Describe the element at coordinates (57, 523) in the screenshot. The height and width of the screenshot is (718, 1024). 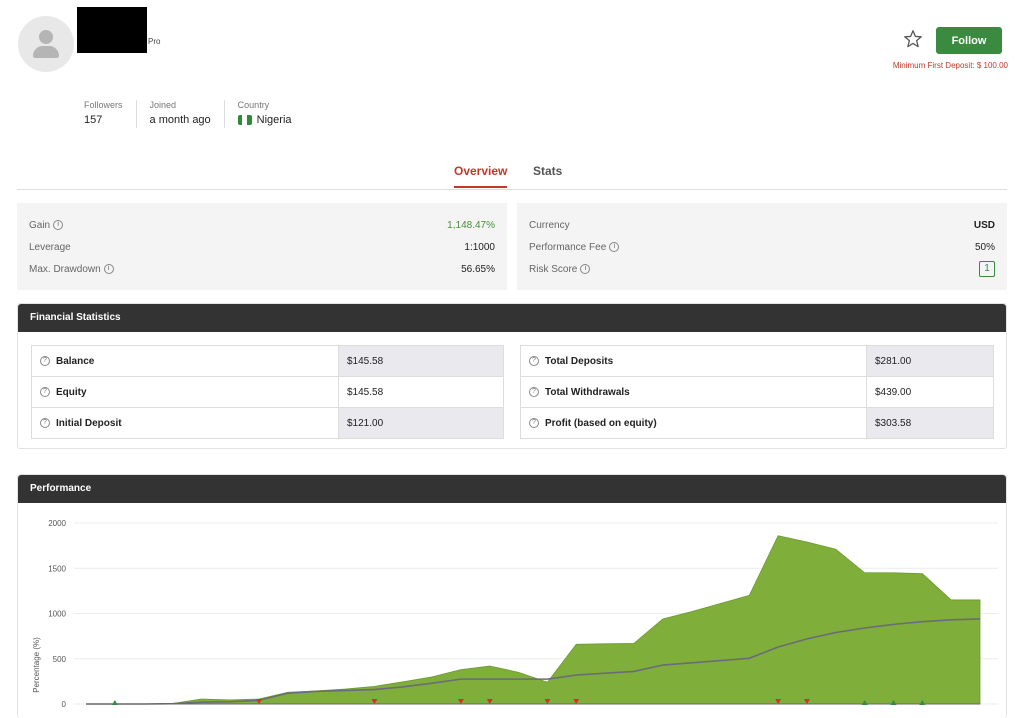
I see `y-tick-label: 2000` at that location.